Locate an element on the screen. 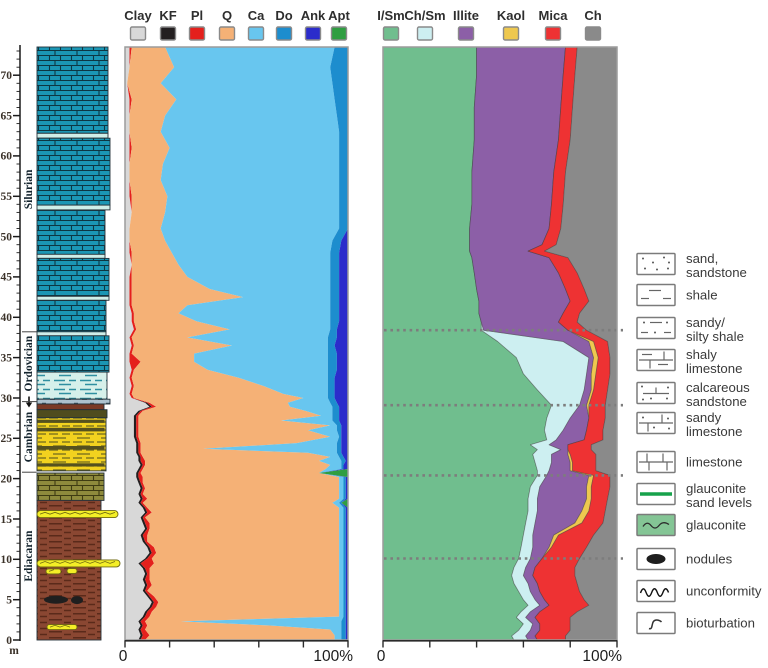  legend-item-text: bioturbation is located at coordinates (720, 623).